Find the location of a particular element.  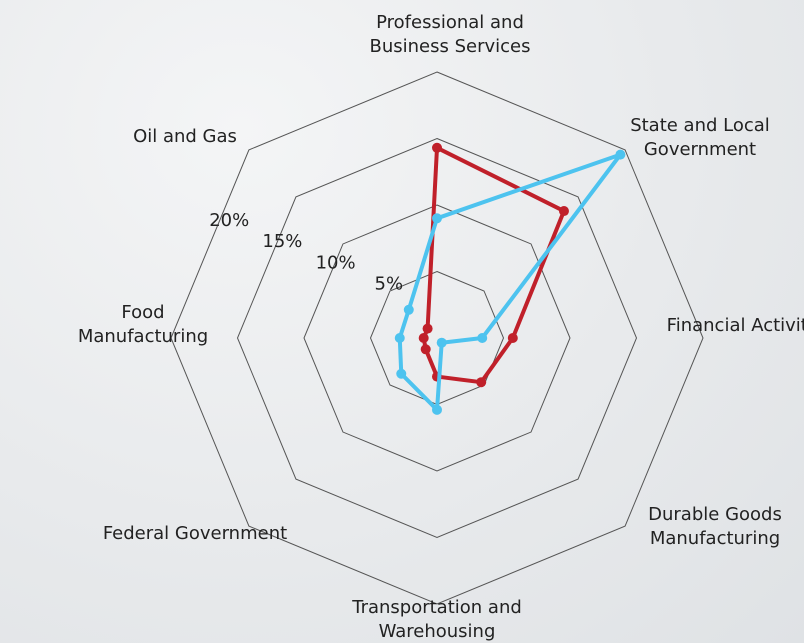

category-label: Durable Goods Manufacturing is located at coordinates (715, 526).